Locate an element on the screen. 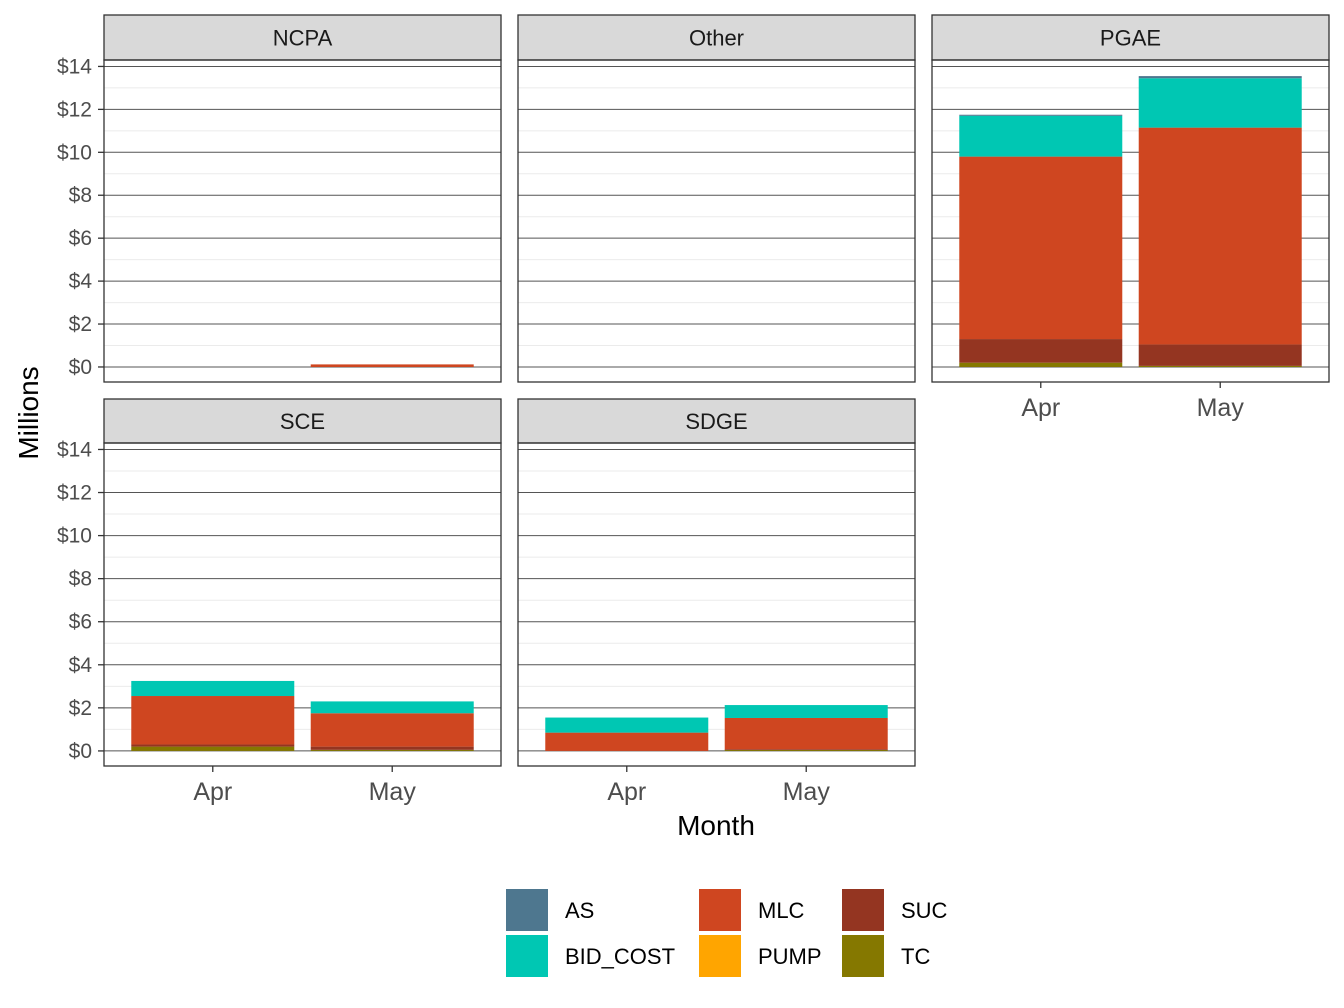  legend-key-pump is located at coordinates (720, 956).